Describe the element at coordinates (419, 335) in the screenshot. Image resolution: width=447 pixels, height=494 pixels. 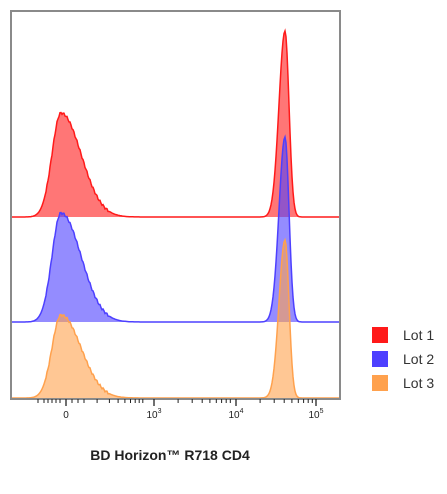
I see `legend-label-lot-1: Lot 1` at that location.